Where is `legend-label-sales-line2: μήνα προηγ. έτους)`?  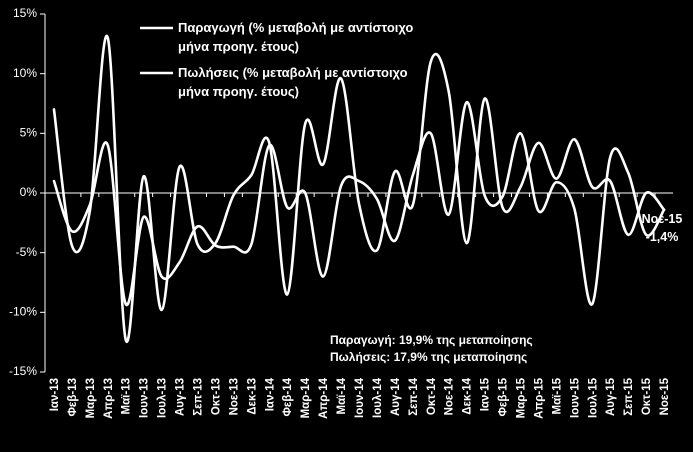 legend-label-sales-line2: μήνα προηγ. έτους) is located at coordinates (238, 91).